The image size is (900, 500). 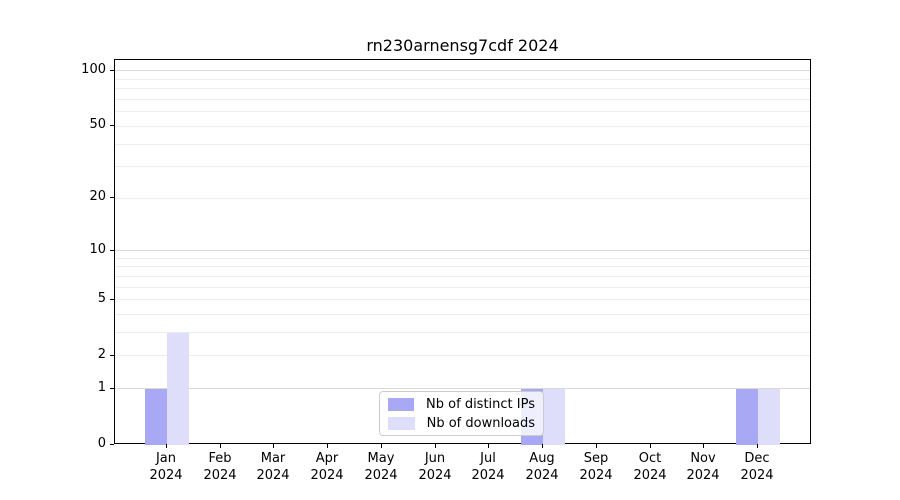 I want to click on x-tick-label-Jun: Jun 2024, so click(x=435, y=467).